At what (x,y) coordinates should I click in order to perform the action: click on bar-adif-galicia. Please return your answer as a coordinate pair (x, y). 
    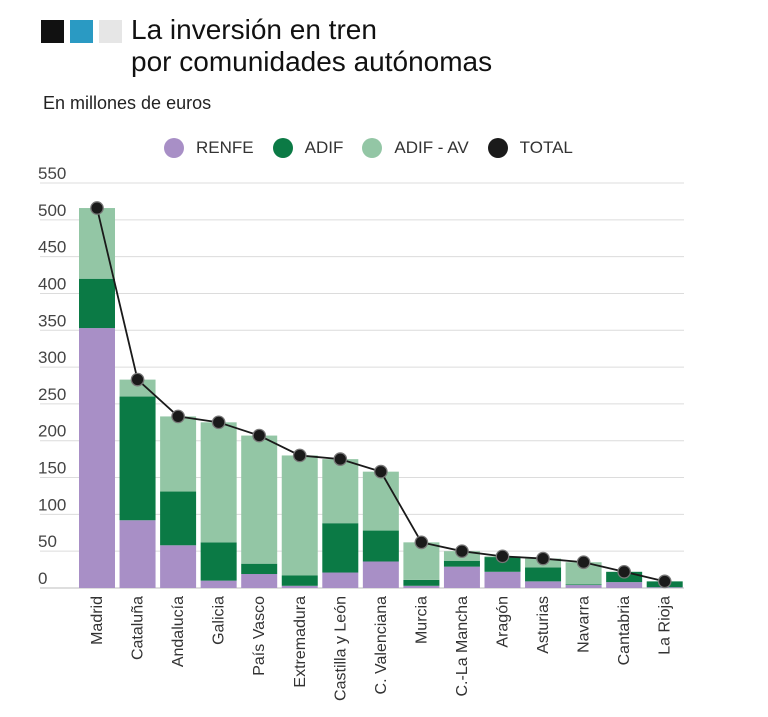
    Looking at the image, I should click on (218, 561).